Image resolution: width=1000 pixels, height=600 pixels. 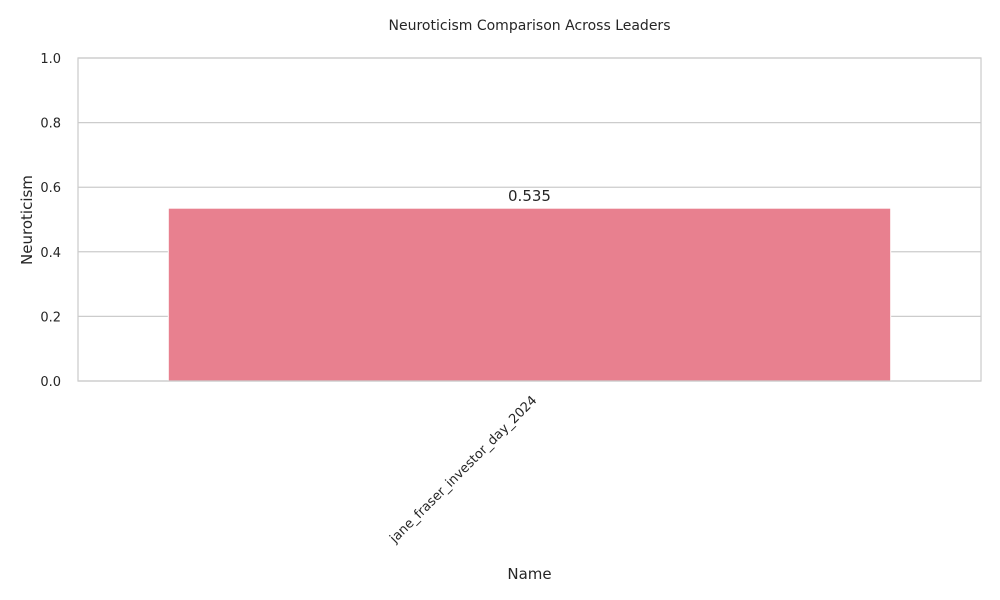 I want to click on x-tick-labels: jane_fraser_investor_day_2024, so click(x=464, y=470).